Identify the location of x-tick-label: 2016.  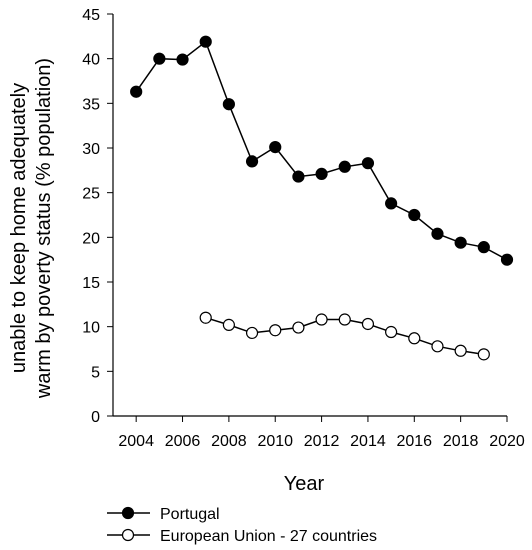
(414, 441).